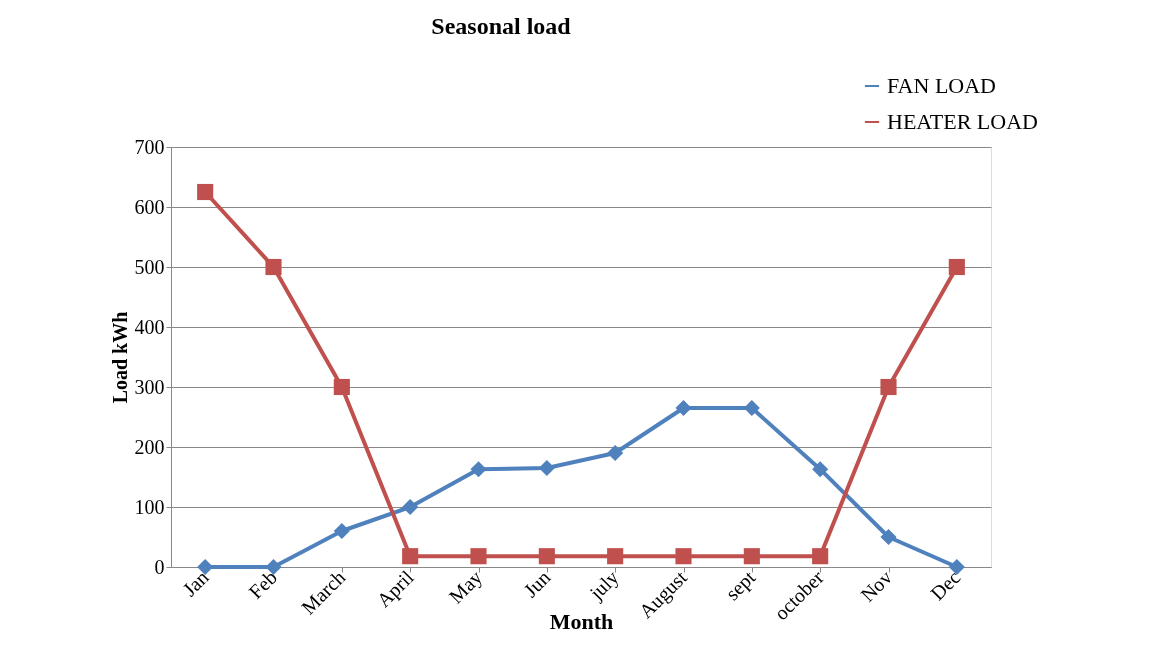  I want to click on x-tick-label: july, so click(604, 585).